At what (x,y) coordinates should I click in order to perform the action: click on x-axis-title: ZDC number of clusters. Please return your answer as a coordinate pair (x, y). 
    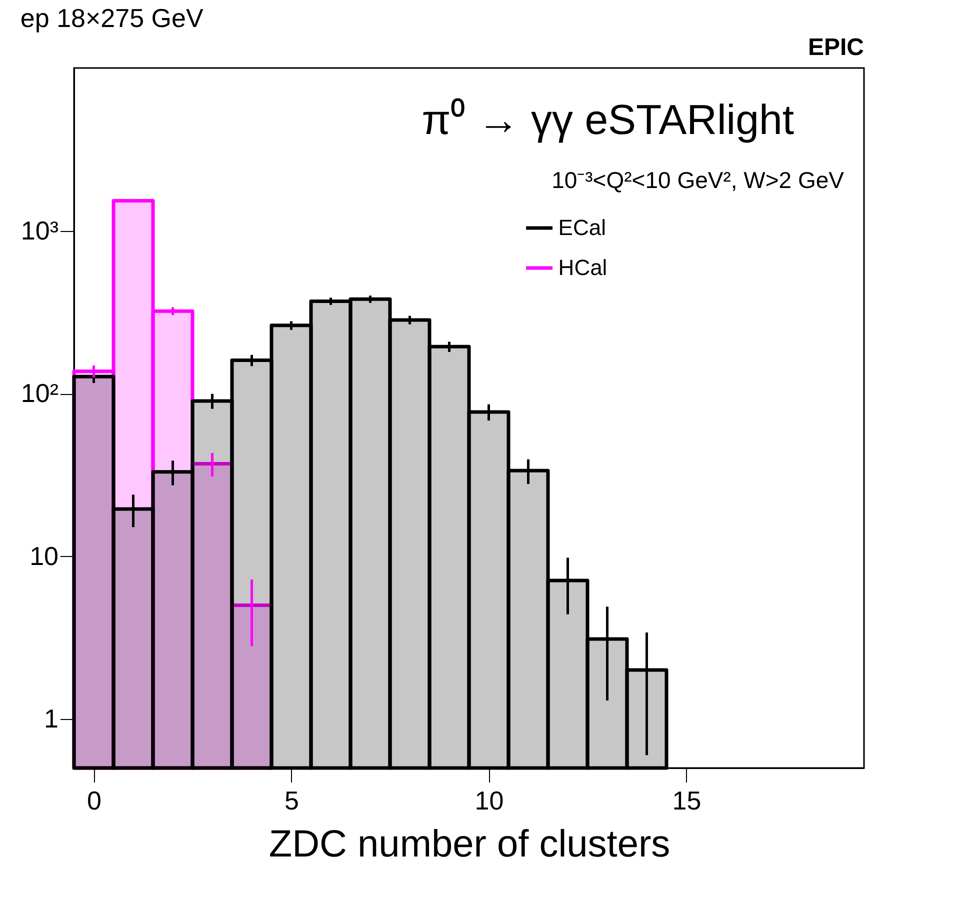
    Looking at the image, I should click on (469, 845).